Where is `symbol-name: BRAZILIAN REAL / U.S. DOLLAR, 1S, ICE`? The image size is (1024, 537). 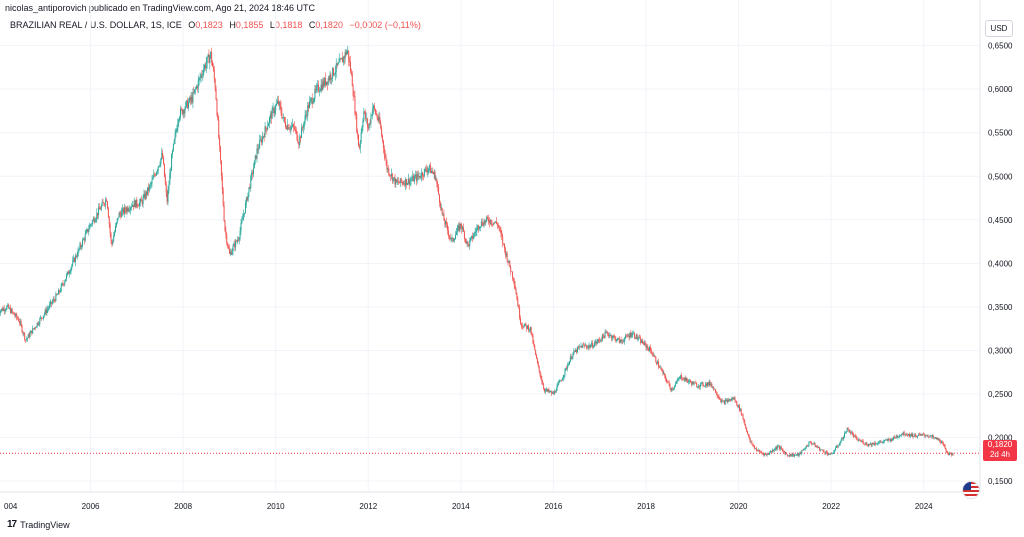
symbol-name: BRAZILIAN REAL / U.S. DOLLAR, 1S, ICE is located at coordinates (96, 25).